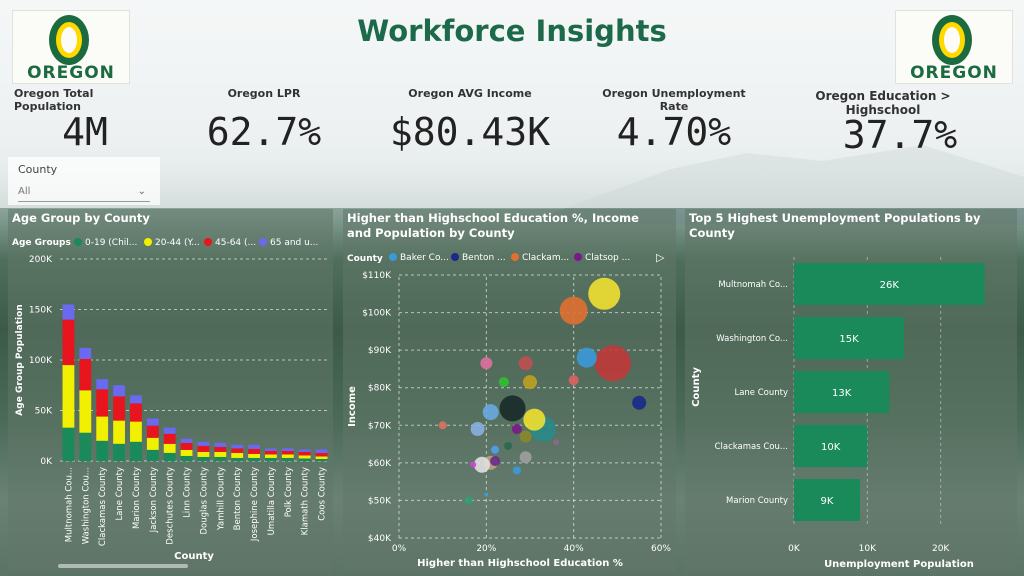 The image size is (1024, 576). What do you see at coordinates (141, 191) in the screenshot?
I see `chevron-down-icon: ⌄` at bounding box center [141, 191].